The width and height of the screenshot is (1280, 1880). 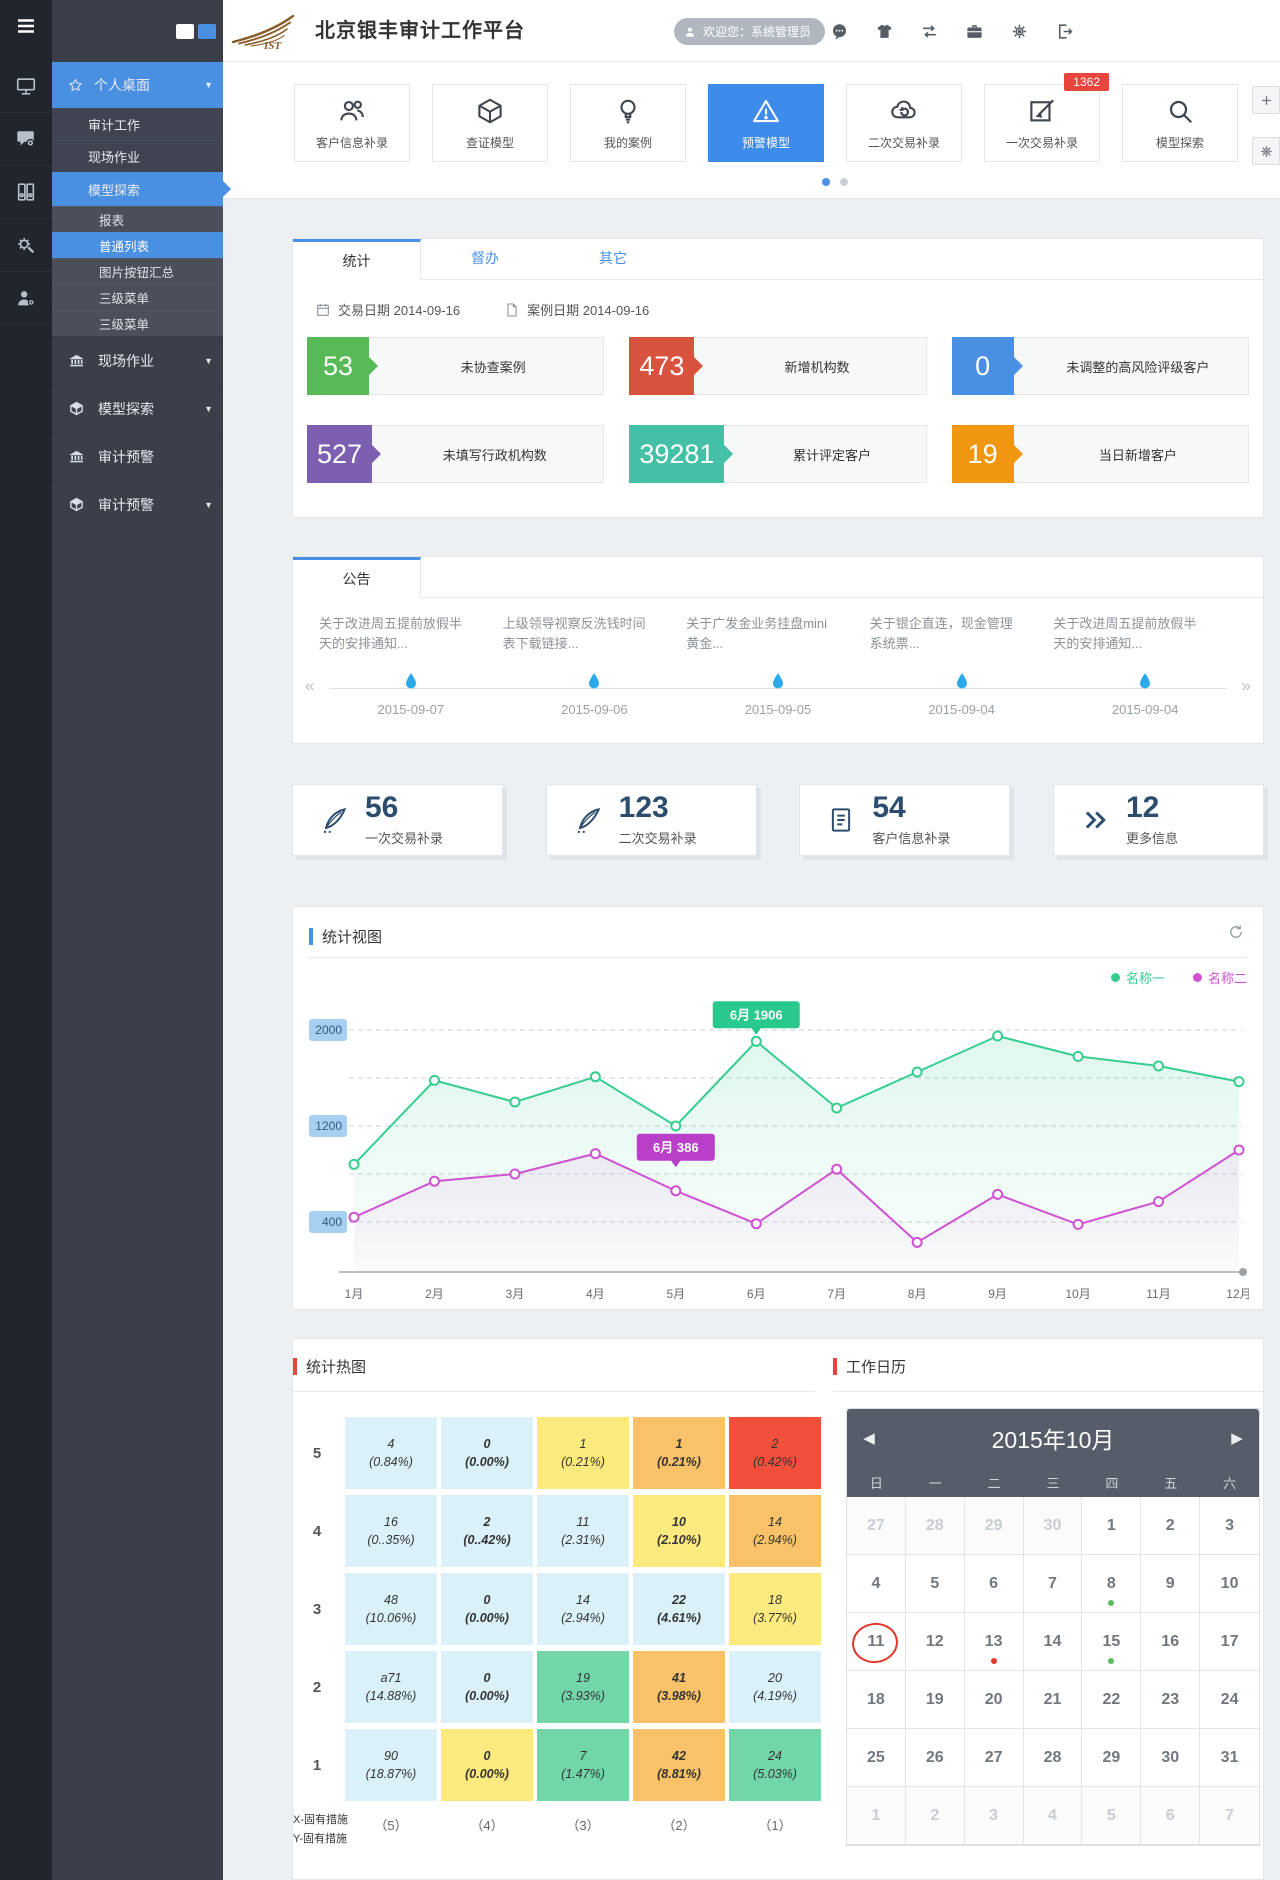 What do you see at coordinates (352, 123) in the screenshot?
I see `tile-customer-info: 客户信息补录` at bounding box center [352, 123].